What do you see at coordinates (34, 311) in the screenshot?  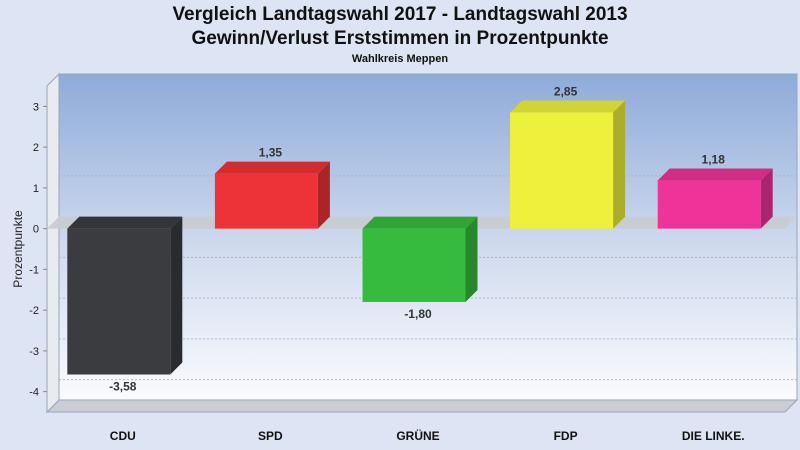 I see `y-tick-label: -2` at bounding box center [34, 311].